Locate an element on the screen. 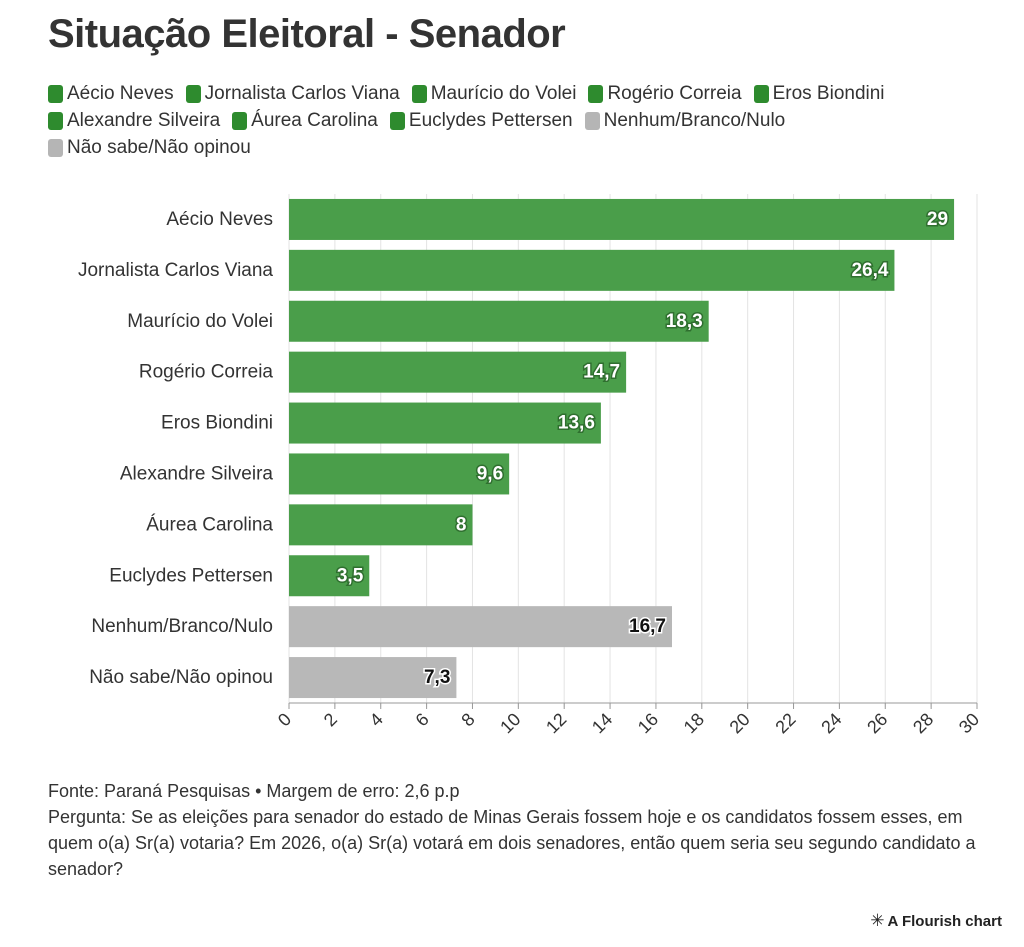  x-tick-label: 30 is located at coordinates (969, 723).